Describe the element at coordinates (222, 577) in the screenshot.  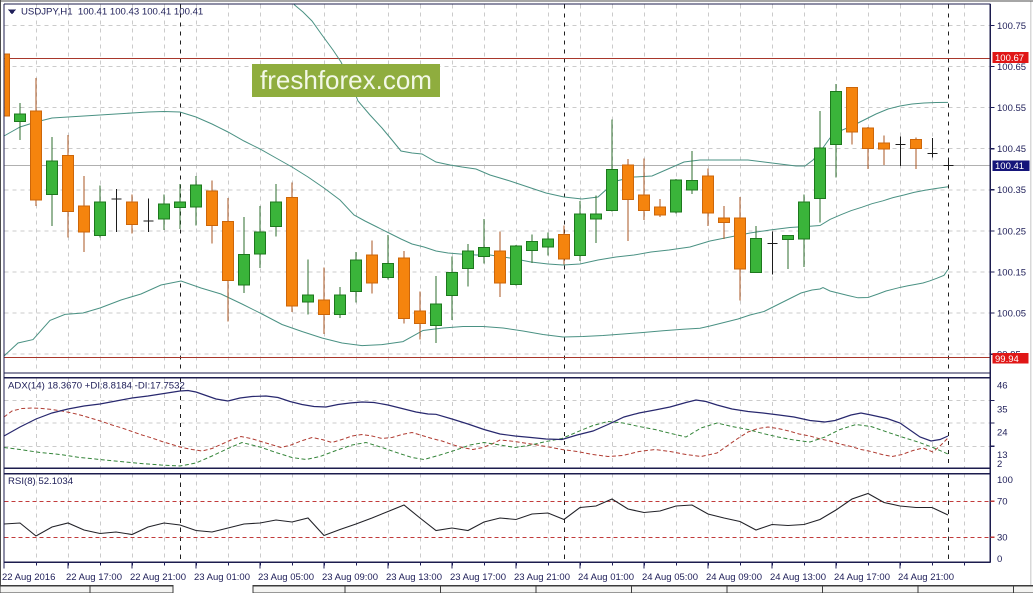
I see `svg-text: 23 Aug 01:00` at that location.